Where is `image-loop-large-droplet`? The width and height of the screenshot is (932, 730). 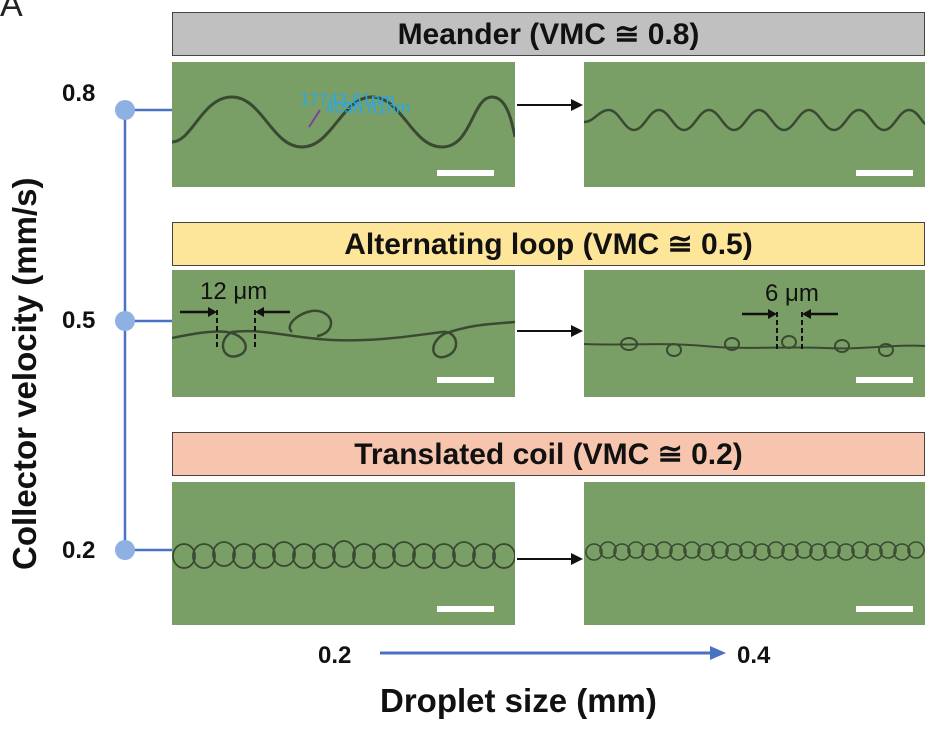
image-loop-large-droplet is located at coordinates (754, 333).